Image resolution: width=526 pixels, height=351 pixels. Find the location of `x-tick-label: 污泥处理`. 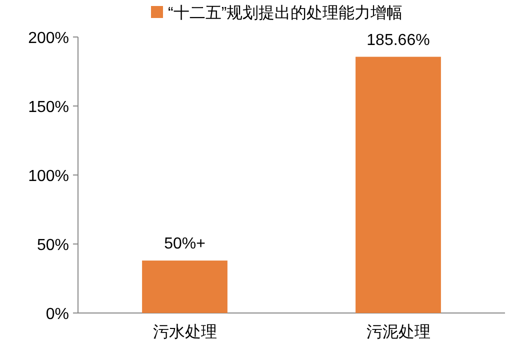

x-tick-label: 污泥处理 is located at coordinates (398, 332).